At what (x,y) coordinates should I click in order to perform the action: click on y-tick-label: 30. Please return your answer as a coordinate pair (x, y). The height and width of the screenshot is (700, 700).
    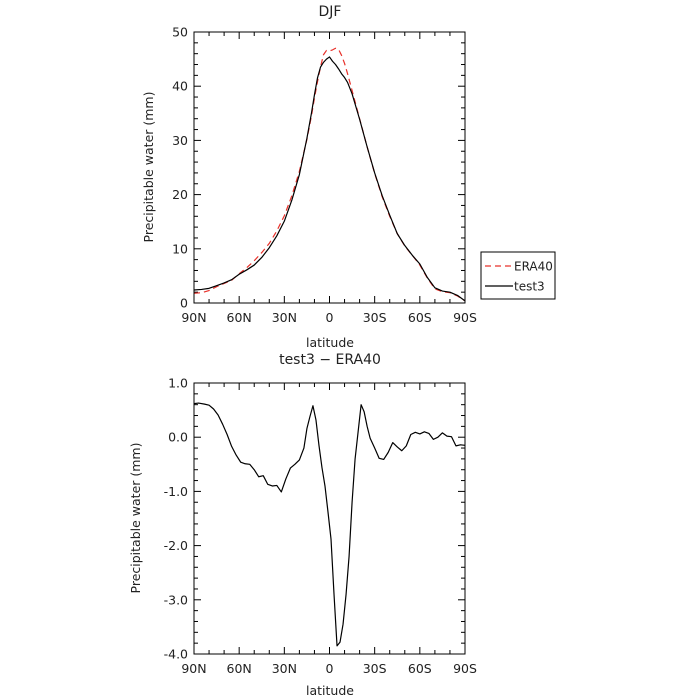
    Looking at the image, I should click on (180, 140).